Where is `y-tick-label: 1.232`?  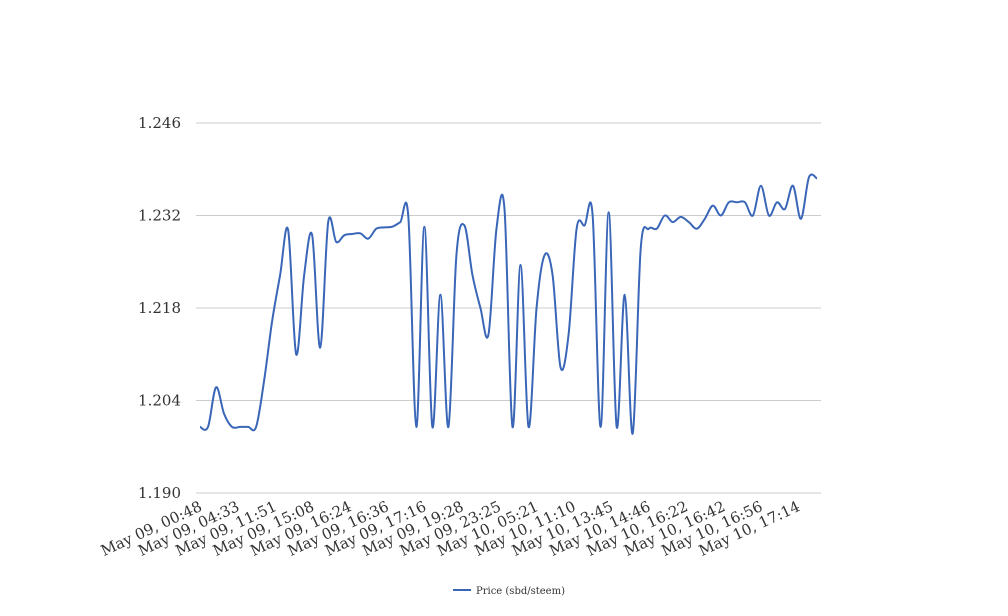
y-tick-label: 1.232 is located at coordinates (159, 216).